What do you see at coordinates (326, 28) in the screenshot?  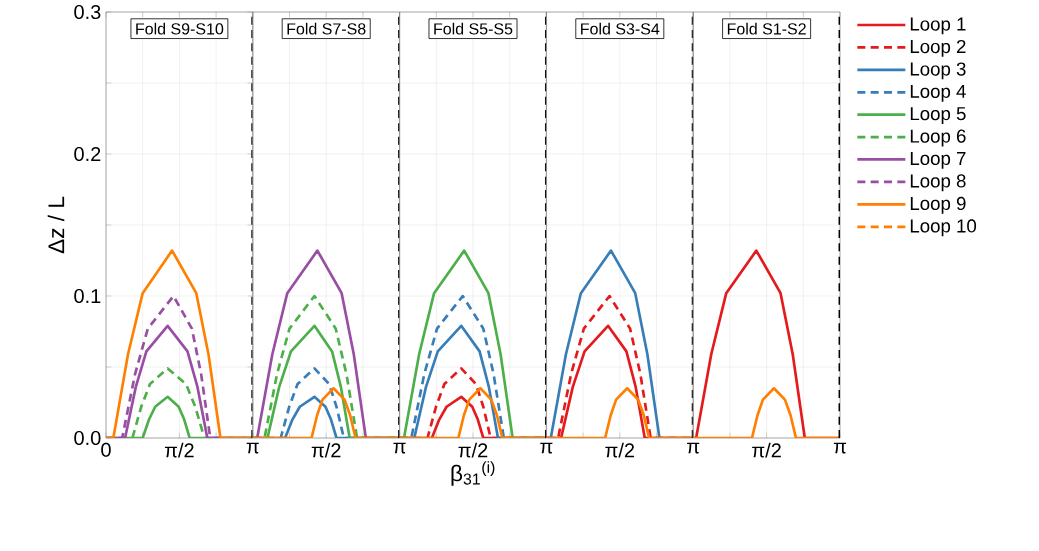 I see `text: Fold S7-S8` at bounding box center [326, 28].